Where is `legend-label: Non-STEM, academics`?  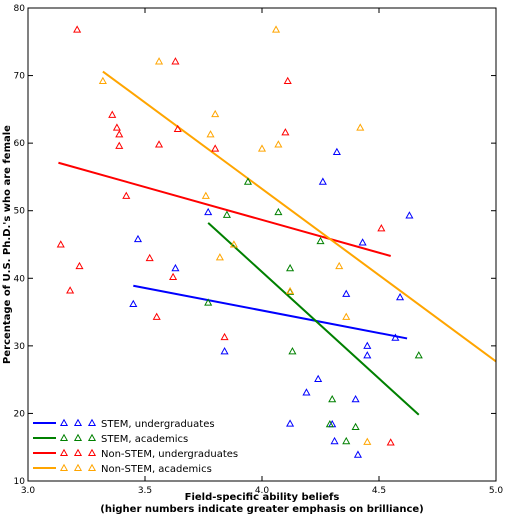 legend-label: Non-STEM, academics is located at coordinates (156, 469).